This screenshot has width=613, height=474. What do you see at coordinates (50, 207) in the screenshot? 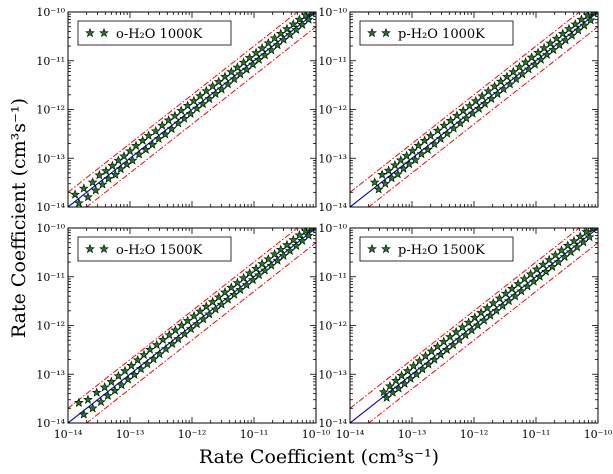
I see `y-tick-label: 10⁻¹⁴` at bounding box center [50, 207].